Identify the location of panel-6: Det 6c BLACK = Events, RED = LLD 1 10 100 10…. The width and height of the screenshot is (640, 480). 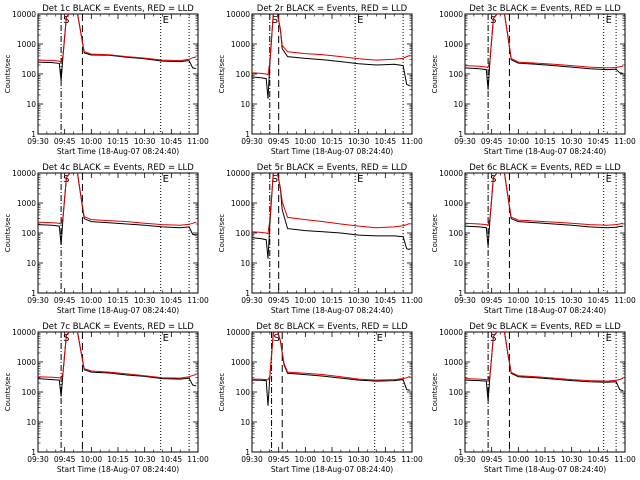
(533, 239).